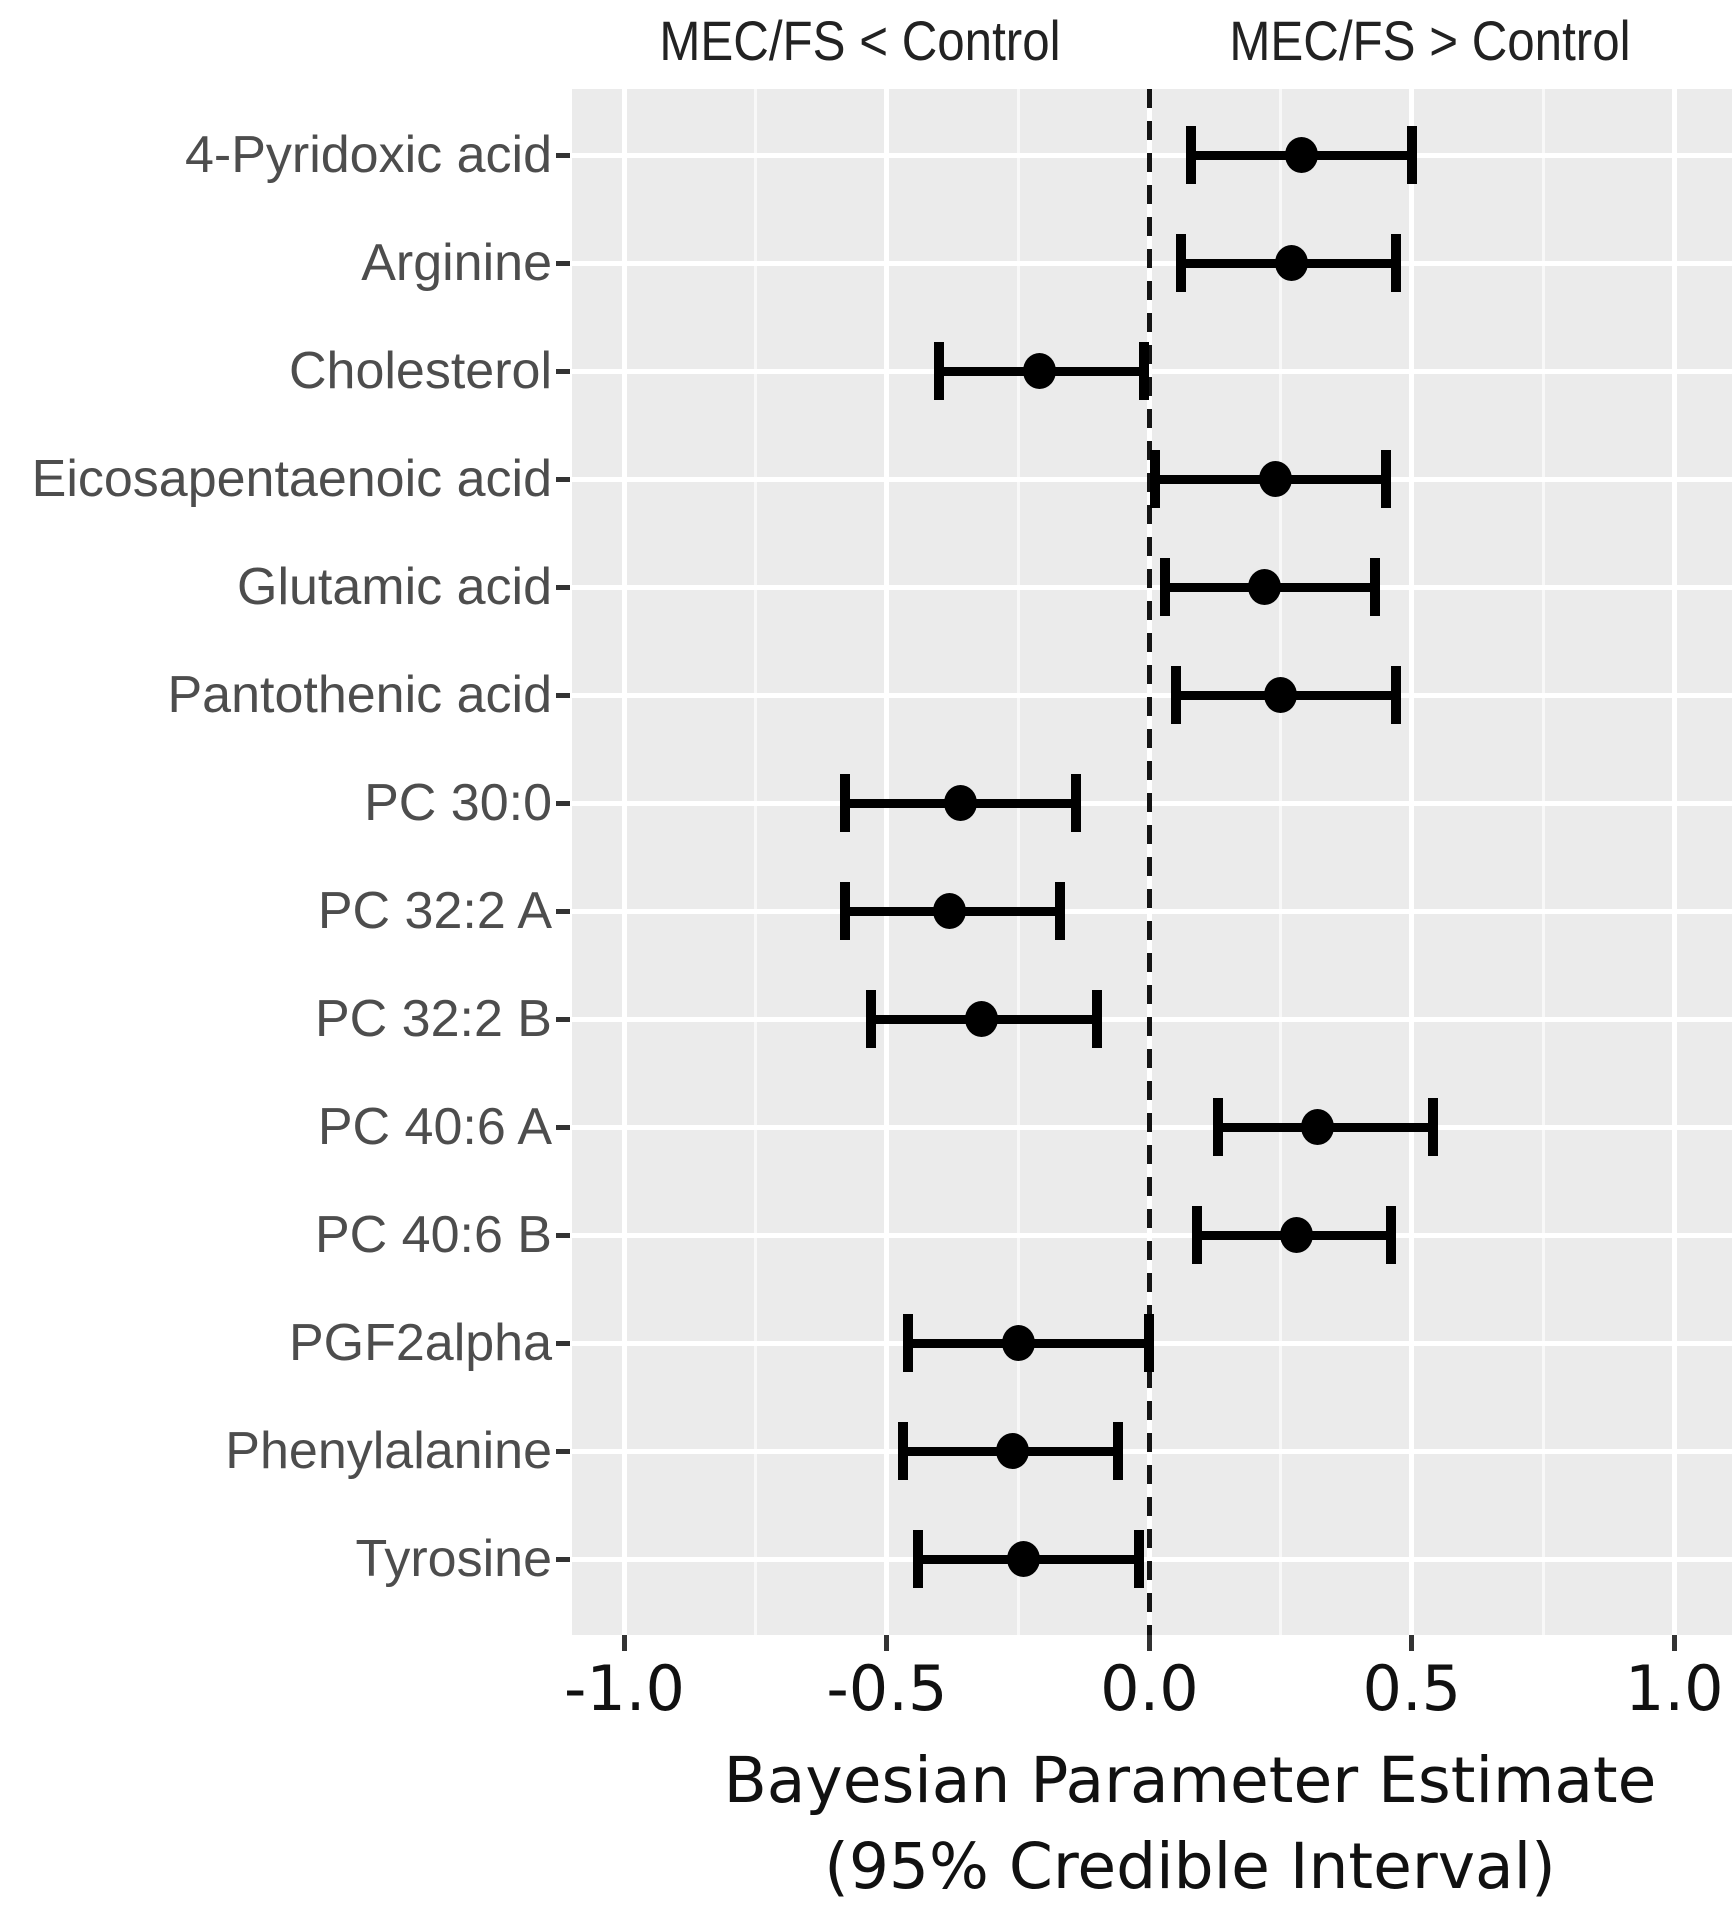  What do you see at coordinates (458, 803) in the screenshot?
I see `y-axis-label: PC 30:0` at bounding box center [458, 803].